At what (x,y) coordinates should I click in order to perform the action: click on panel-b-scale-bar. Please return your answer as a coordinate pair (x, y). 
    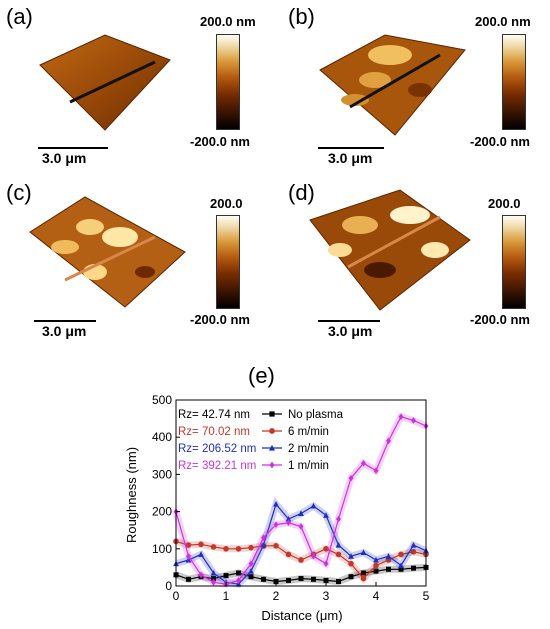
    Looking at the image, I should click on (351, 148).